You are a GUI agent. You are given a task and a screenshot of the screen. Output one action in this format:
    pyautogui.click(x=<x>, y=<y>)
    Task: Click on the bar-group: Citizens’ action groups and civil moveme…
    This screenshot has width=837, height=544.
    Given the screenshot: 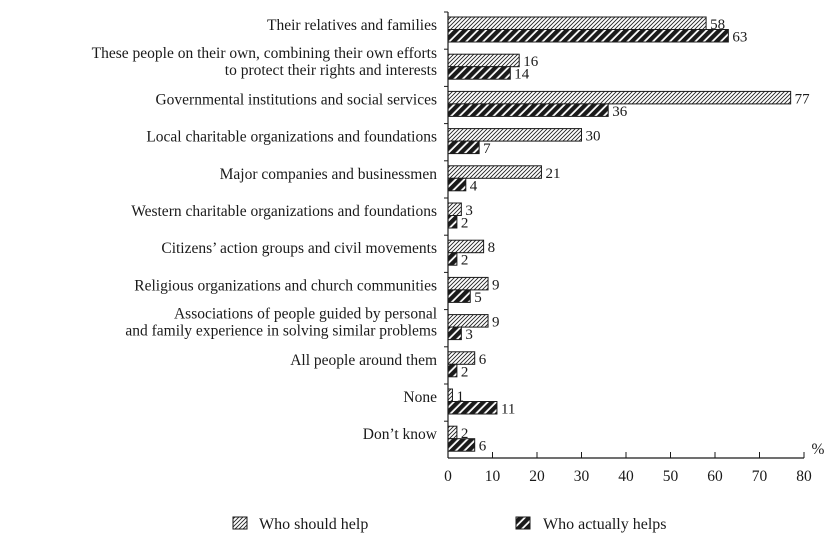 What is the action you would take?
    pyautogui.click(x=328, y=254)
    